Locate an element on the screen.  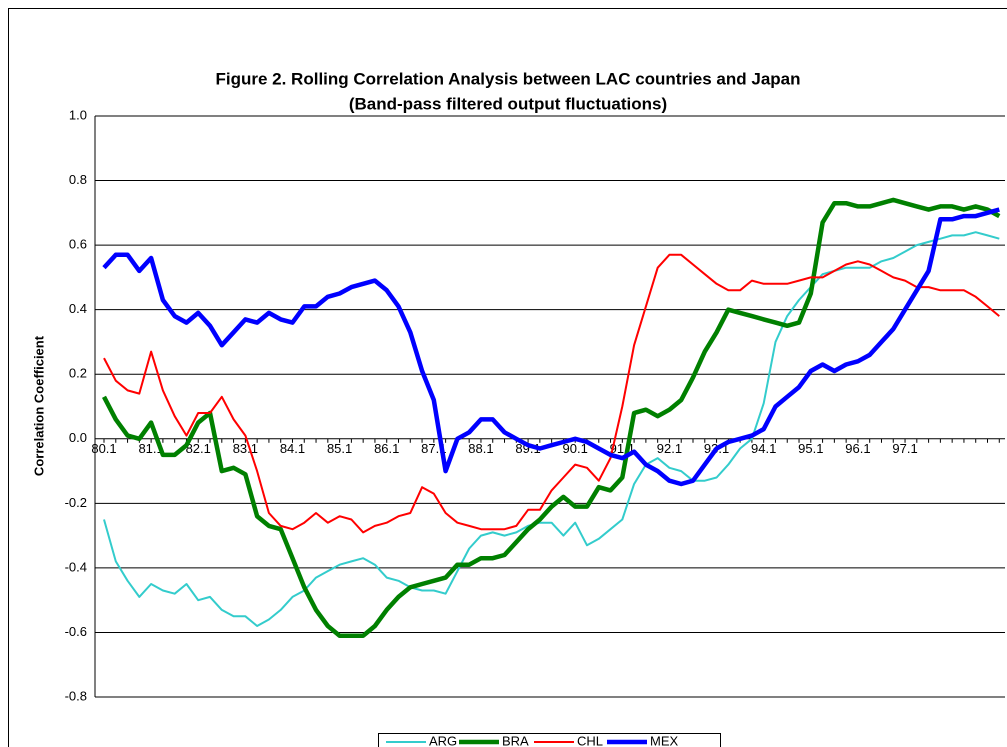
x-tick-label: 84.1 is located at coordinates (292, 448).